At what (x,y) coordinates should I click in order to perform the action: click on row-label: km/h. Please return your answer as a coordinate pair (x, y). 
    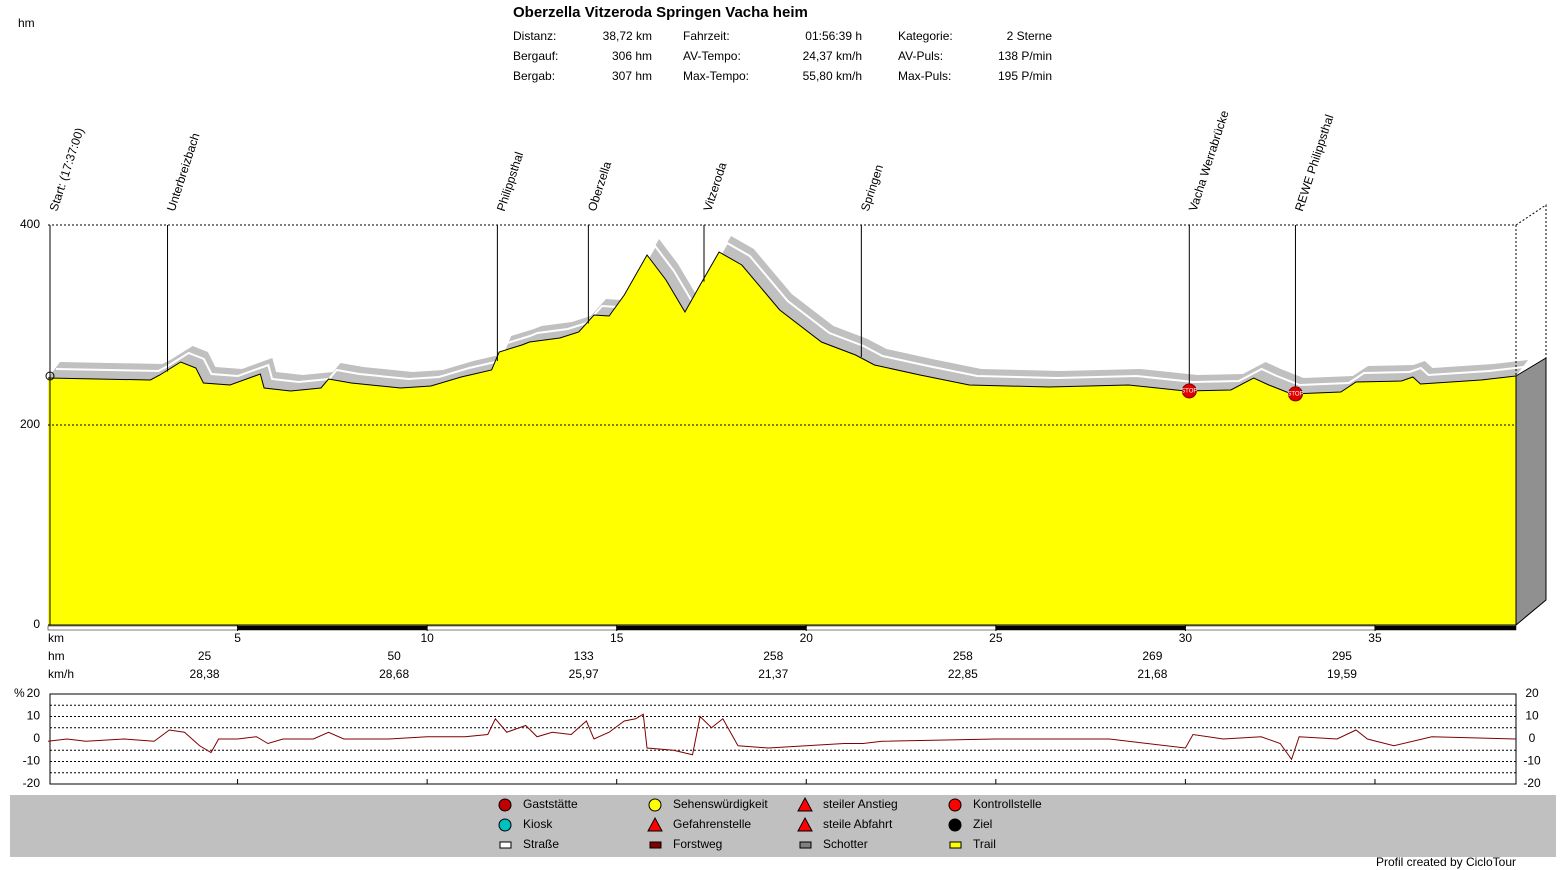
    Looking at the image, I should click on (61, 674).